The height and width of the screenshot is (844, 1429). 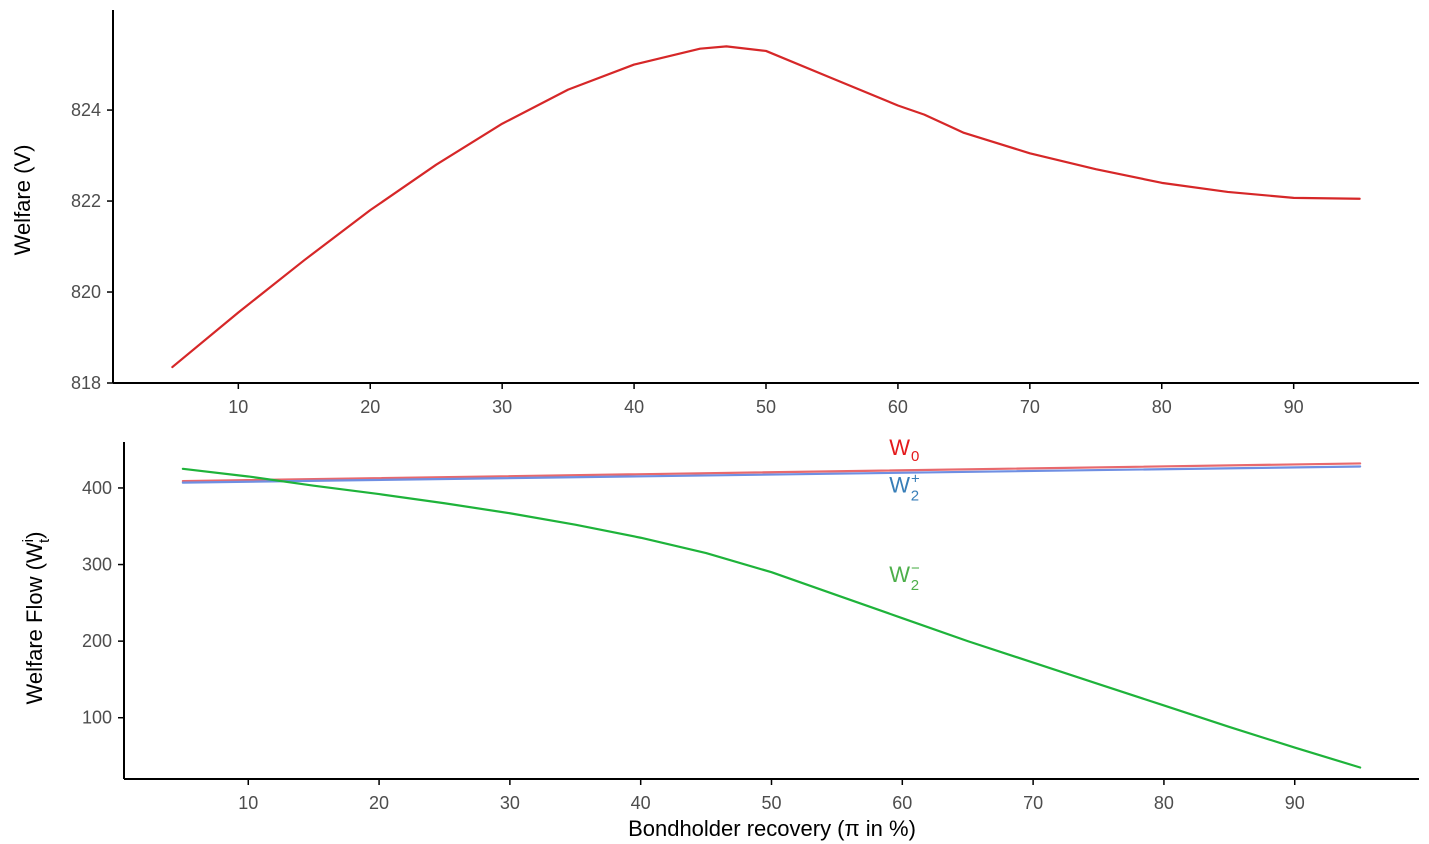 I want to click on top-x-ticks: 10 20 30 40 50 60 70 80 90, so click(x=766, y=400).